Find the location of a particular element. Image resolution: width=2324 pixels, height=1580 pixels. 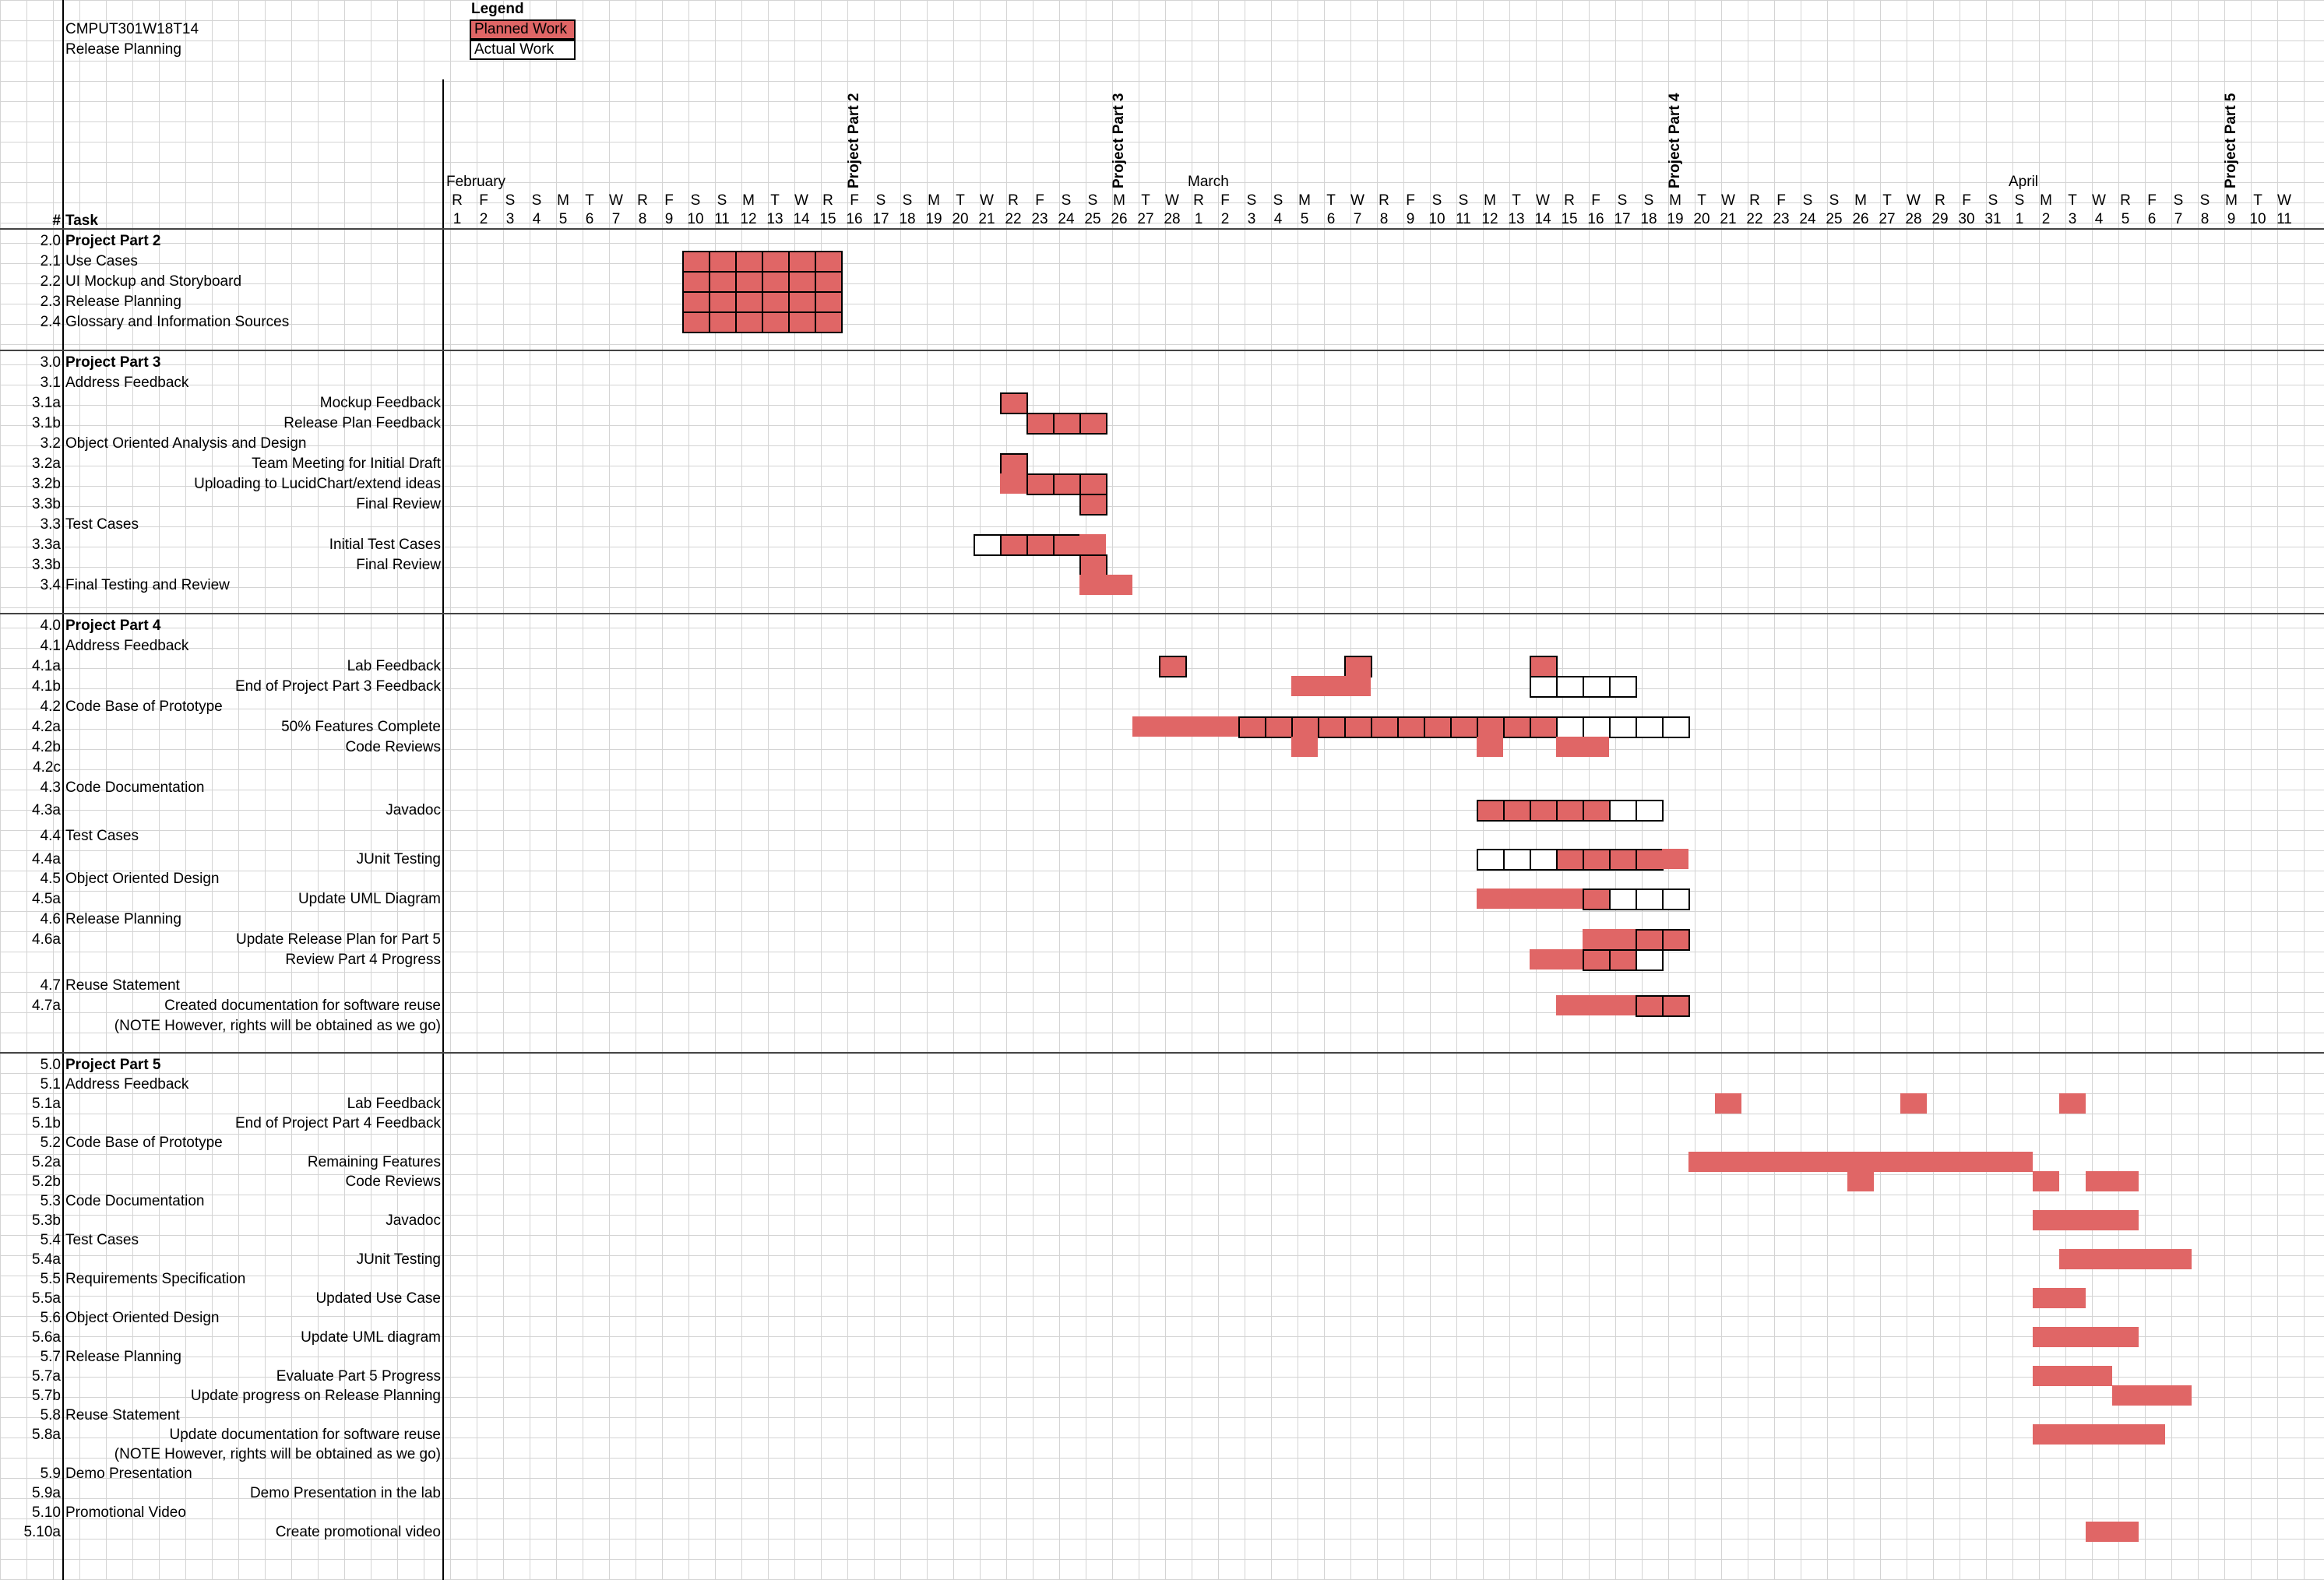

task-number: 5.1a is located at coordinates (46, 1104).